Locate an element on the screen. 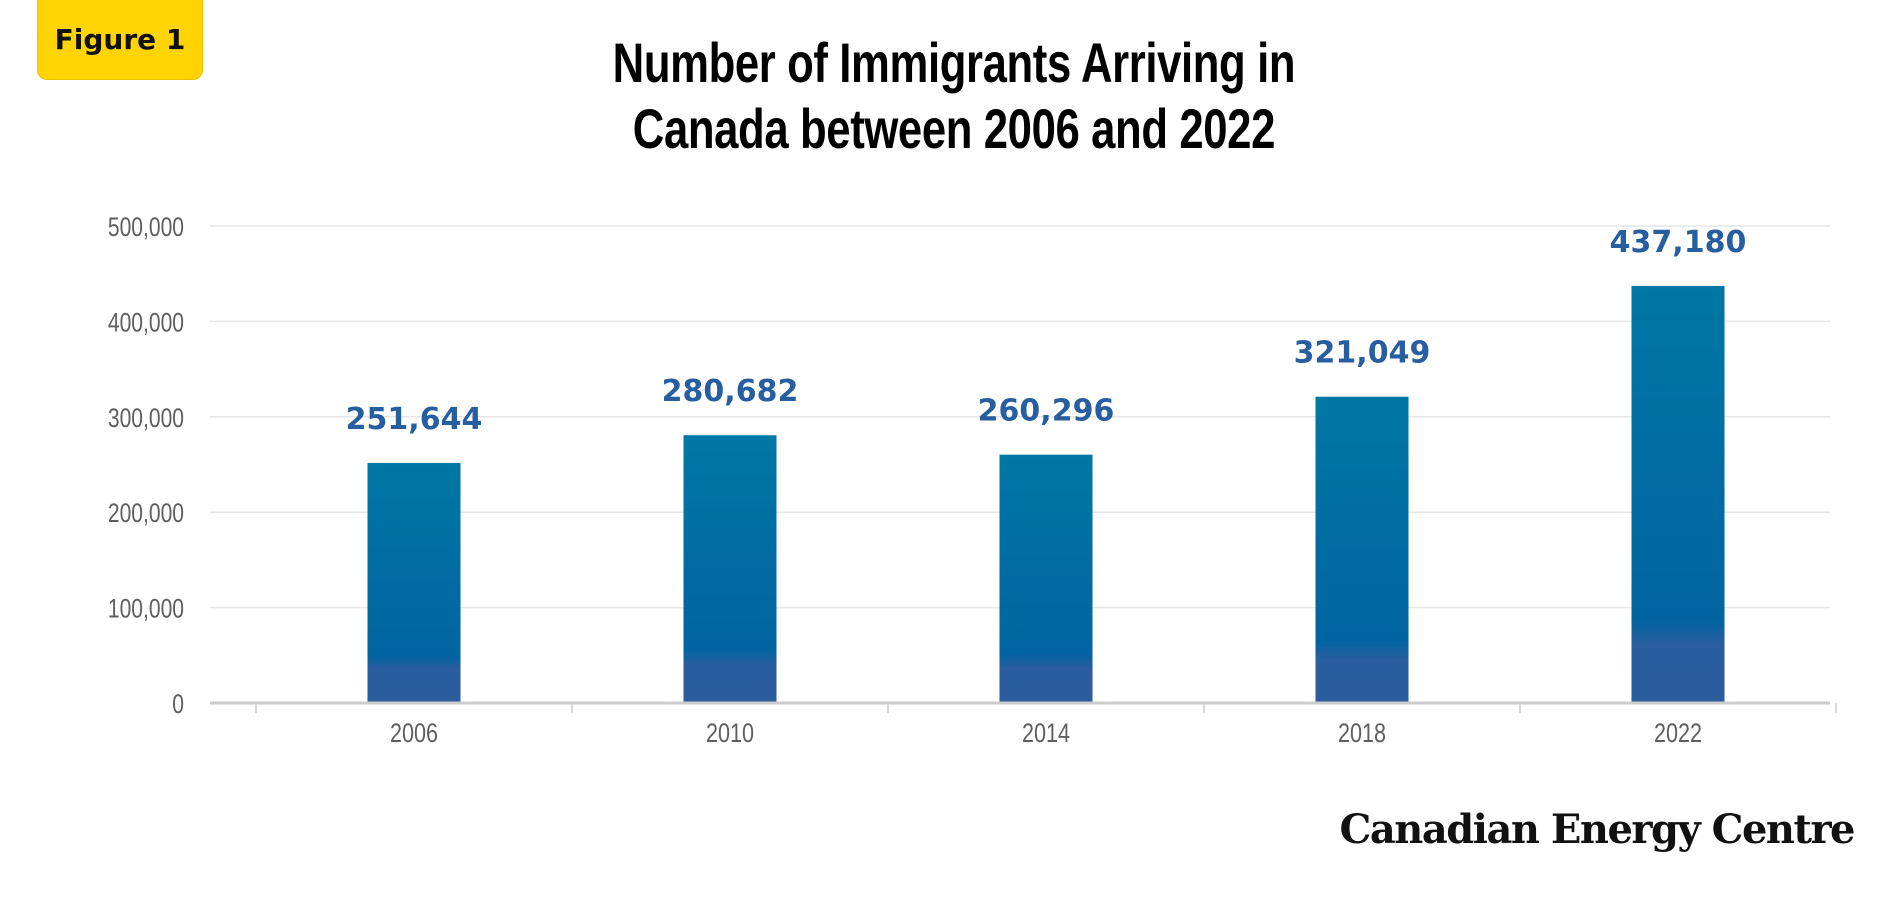  x-axis: 2006 2010 2014 2018 2022 is located at coordinates (1023, 725).